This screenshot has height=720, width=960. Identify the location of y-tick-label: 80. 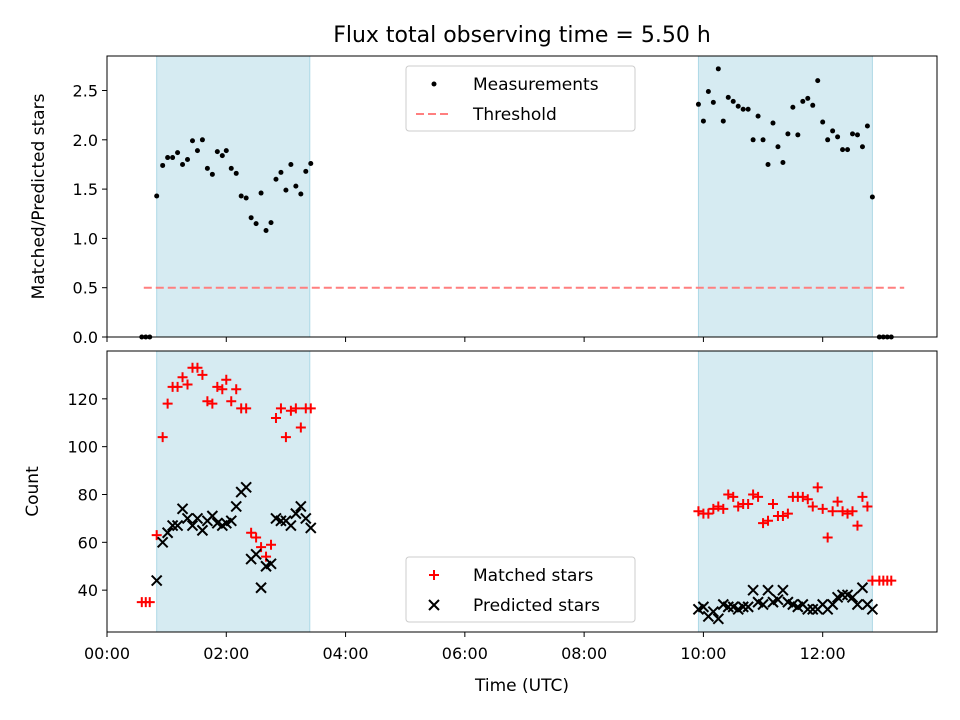
(88, 494).